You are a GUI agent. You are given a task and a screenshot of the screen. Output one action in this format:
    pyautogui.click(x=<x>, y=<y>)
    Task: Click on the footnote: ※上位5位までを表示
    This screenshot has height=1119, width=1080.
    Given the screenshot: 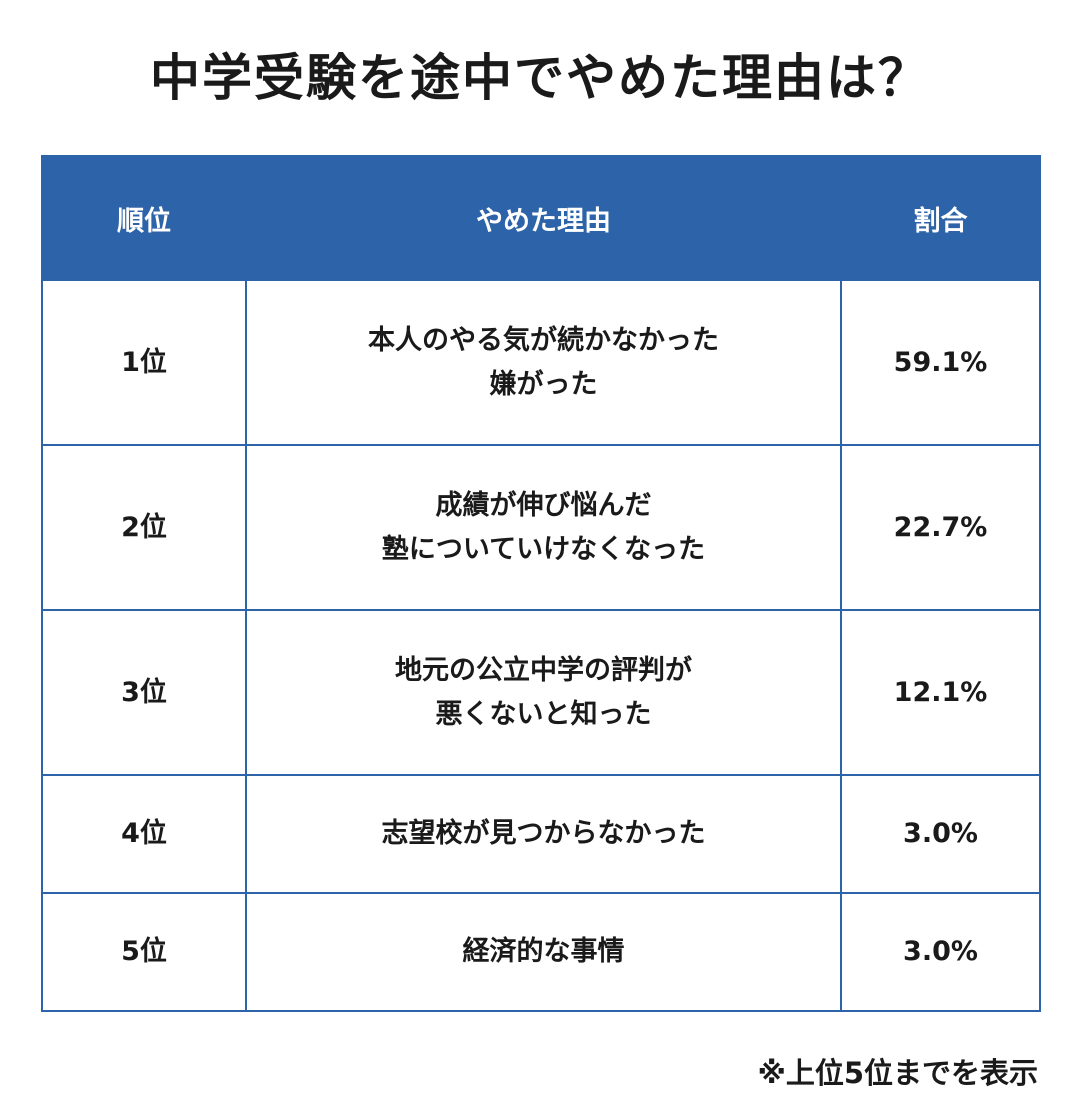 What is the action you would take?
    pyautogui.click(x=897, y=1073)
    